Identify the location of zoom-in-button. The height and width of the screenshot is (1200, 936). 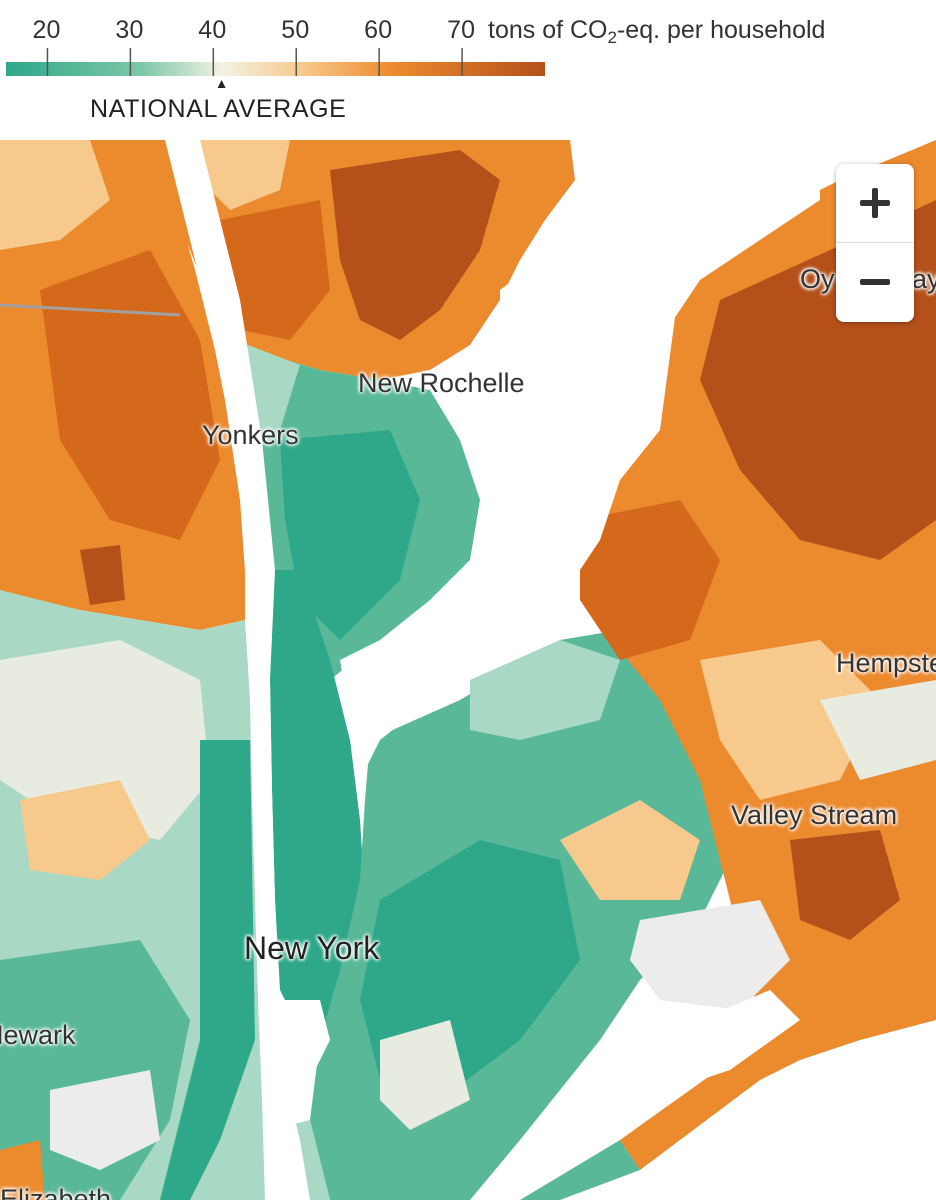
(875, 203).